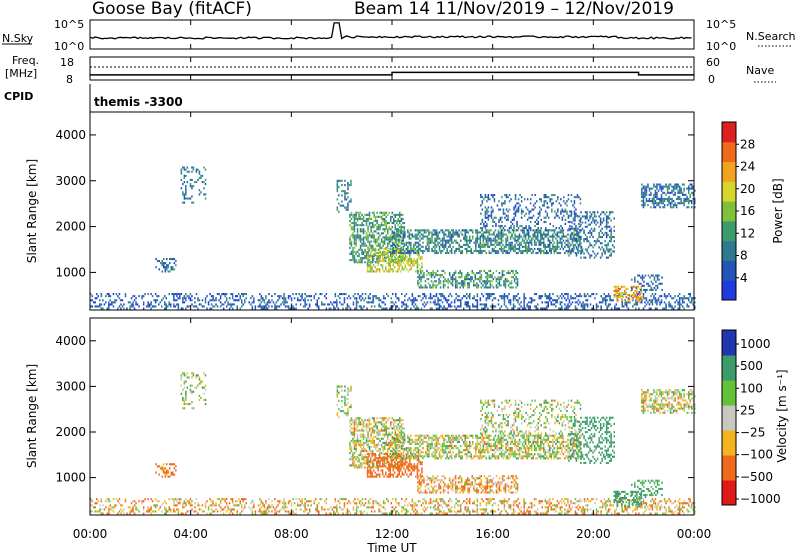 The image size is (800, 554). What do you see at coordinates (729, 290) in the screenshot?
I see `power-colorbar-swatch` at bounding box center [729, 290].